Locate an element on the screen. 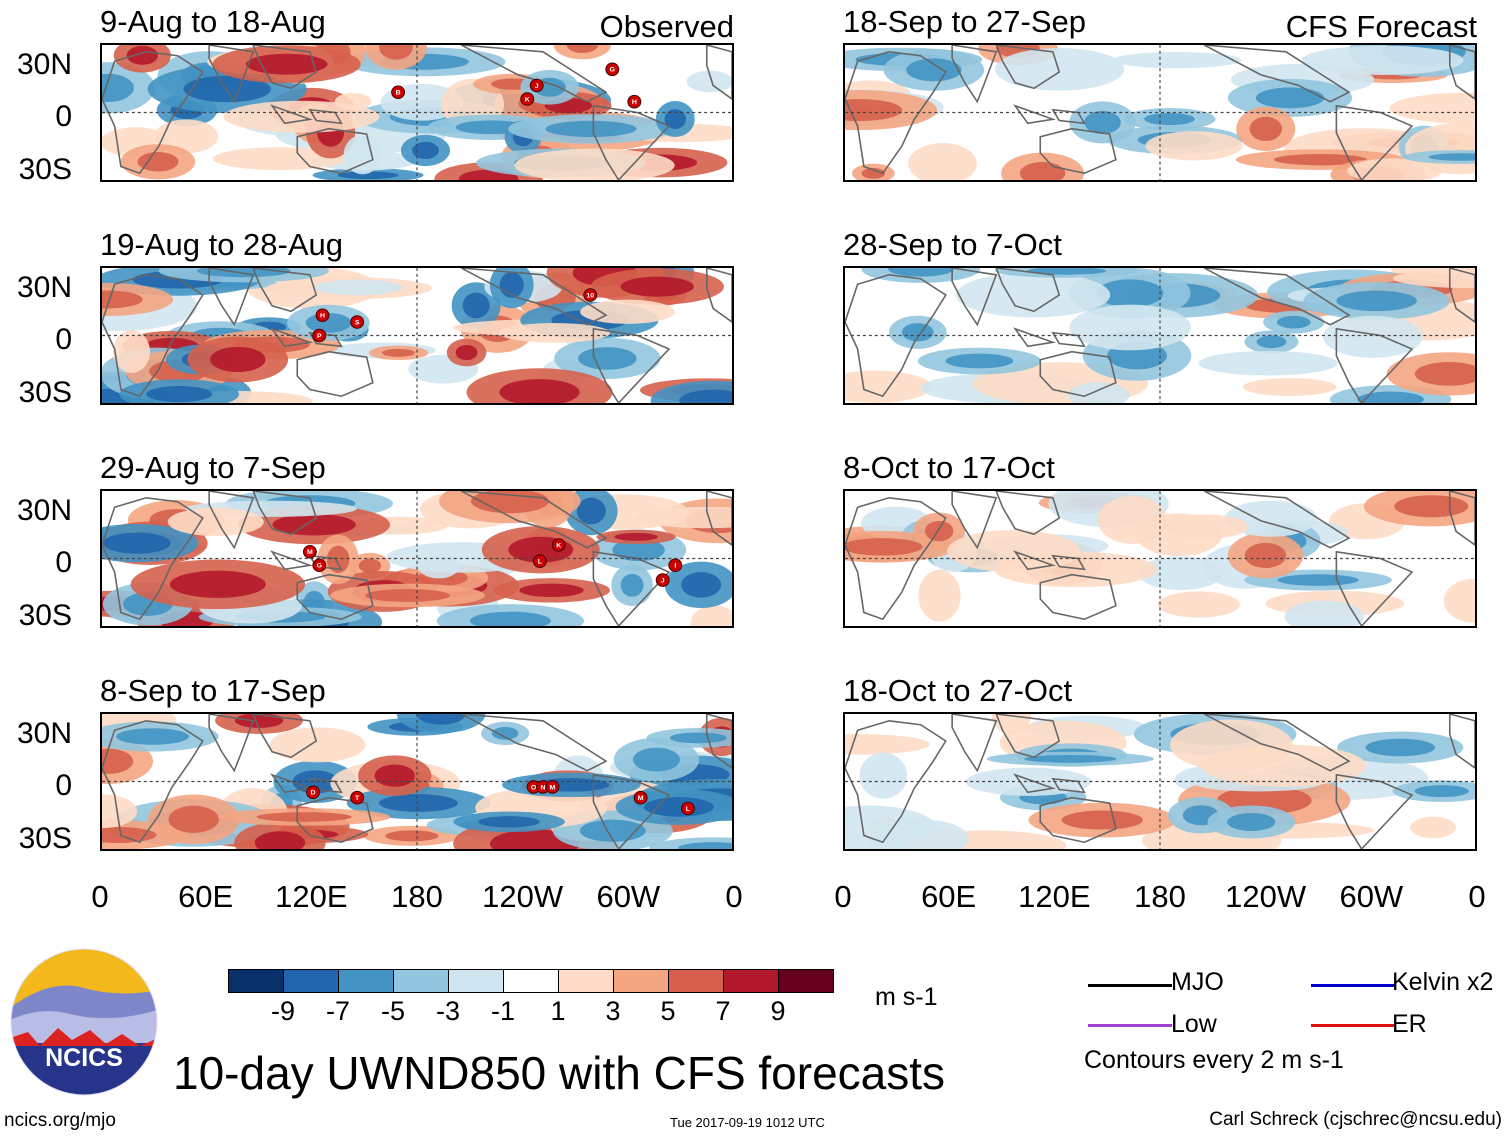  ncics-logo: NCICS is located at coordinates (84, 1022).